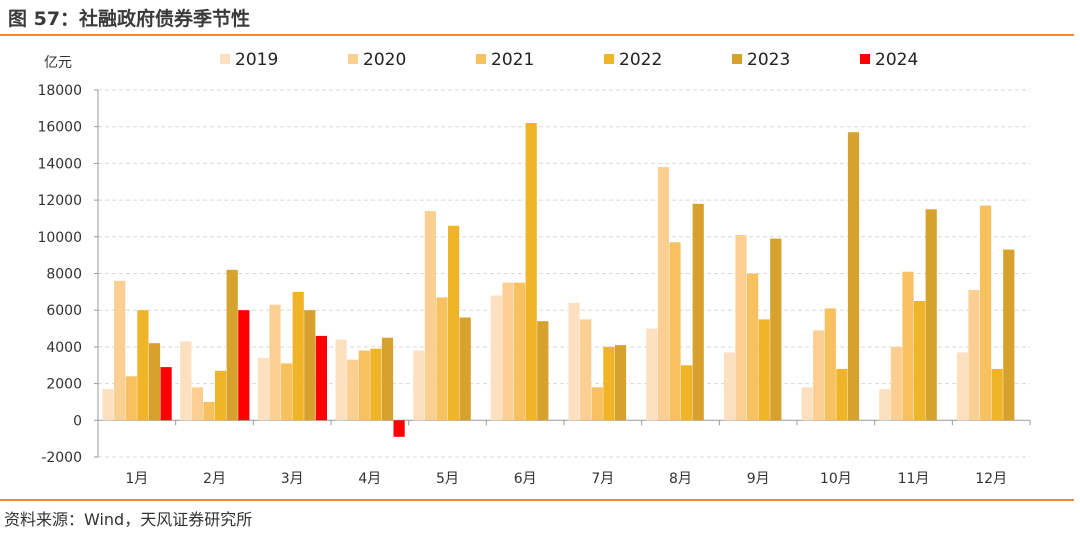  What do you see at coordinates (369, 479) in the screenshot?
I see `x-tick-label: 4月` at bounding box center [369, 479].